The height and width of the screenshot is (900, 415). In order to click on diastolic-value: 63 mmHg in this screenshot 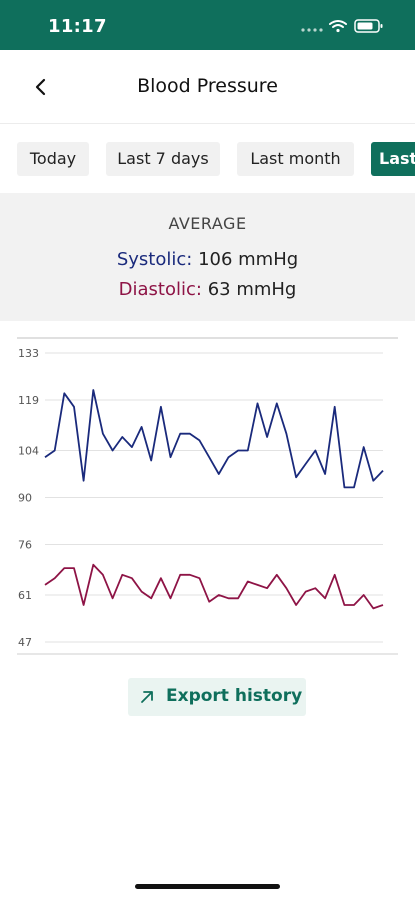, I will do `click(252, 289)`.